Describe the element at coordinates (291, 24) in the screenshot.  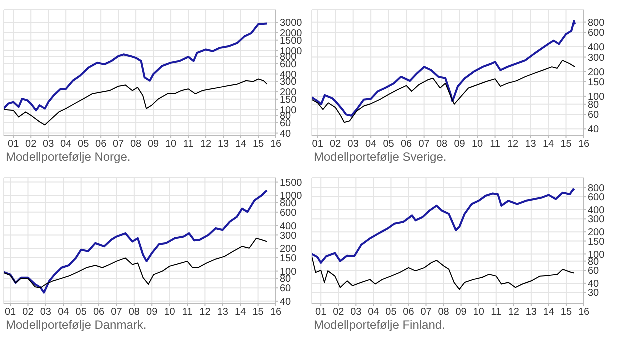
I see `y-tick-label: 3000` at that location.